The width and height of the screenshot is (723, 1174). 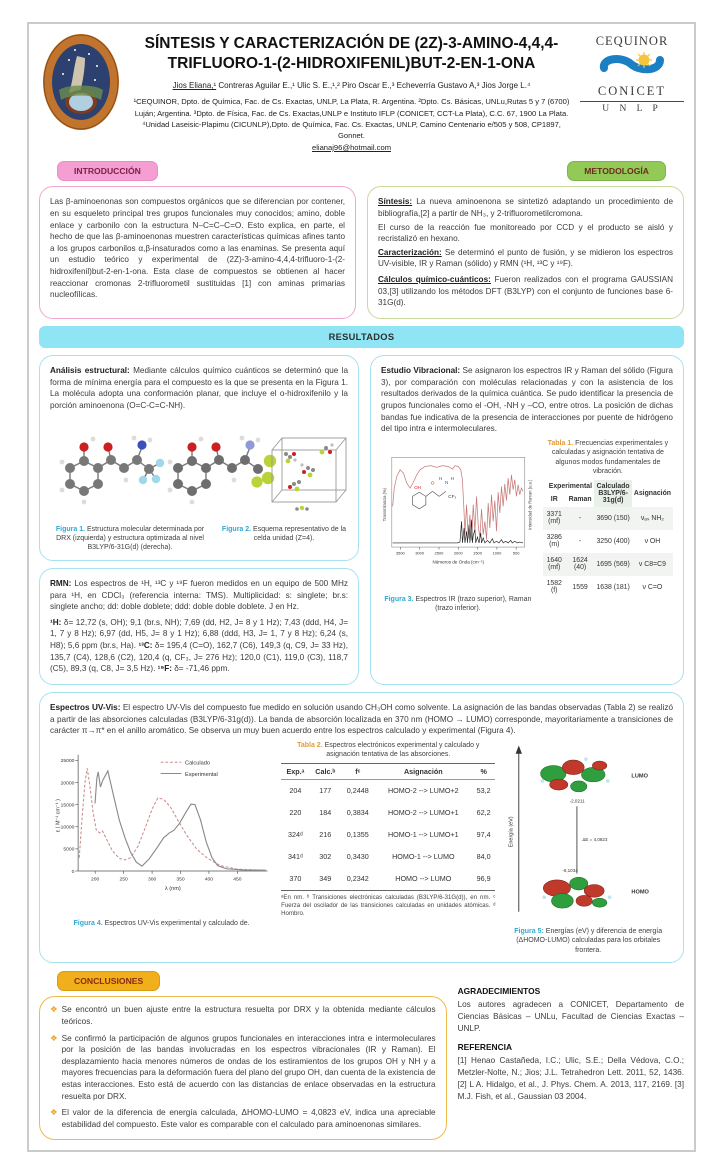 I want to click on fig3-xtick-1: 3000, so click(x=420, y=552).